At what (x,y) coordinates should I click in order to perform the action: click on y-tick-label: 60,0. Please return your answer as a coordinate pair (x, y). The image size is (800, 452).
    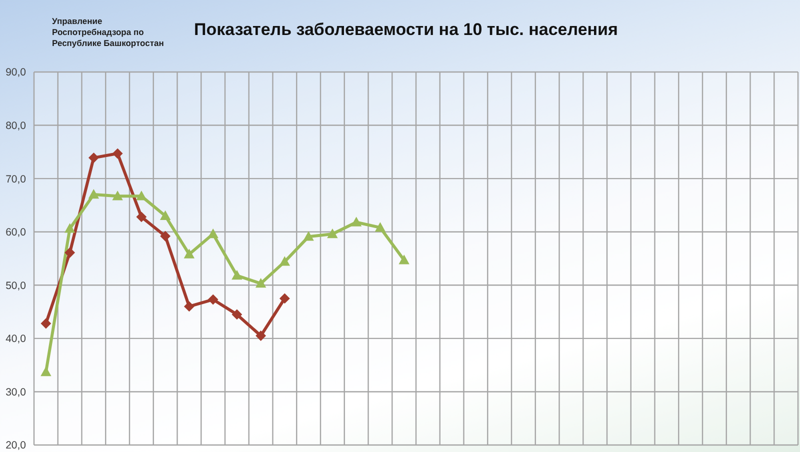
    Looking at the image, I should click on (16, 232).